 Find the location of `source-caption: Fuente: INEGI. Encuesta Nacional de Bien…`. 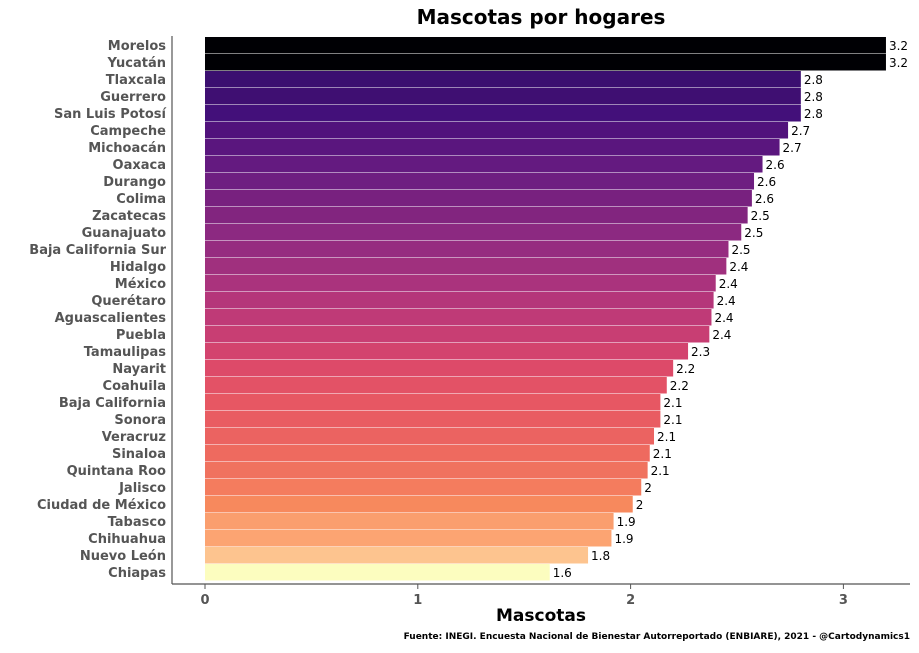

source-caption: Fuente: INEGI. Encuesta Nacional de Bien… is located at coordinates (657, 637).